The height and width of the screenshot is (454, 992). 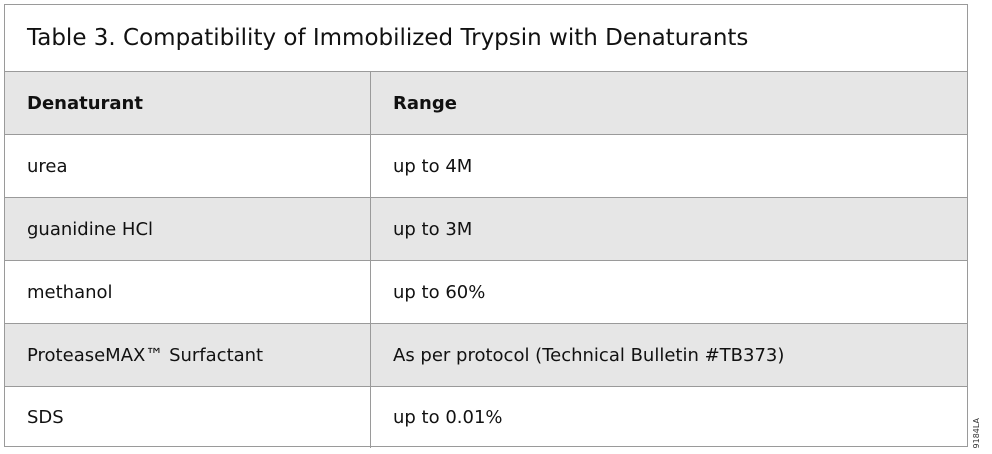 What do you see at coordinates (976, 433) in the screenshot?
I see `figure-code: 9184LA` at bounding box center [976, 433].